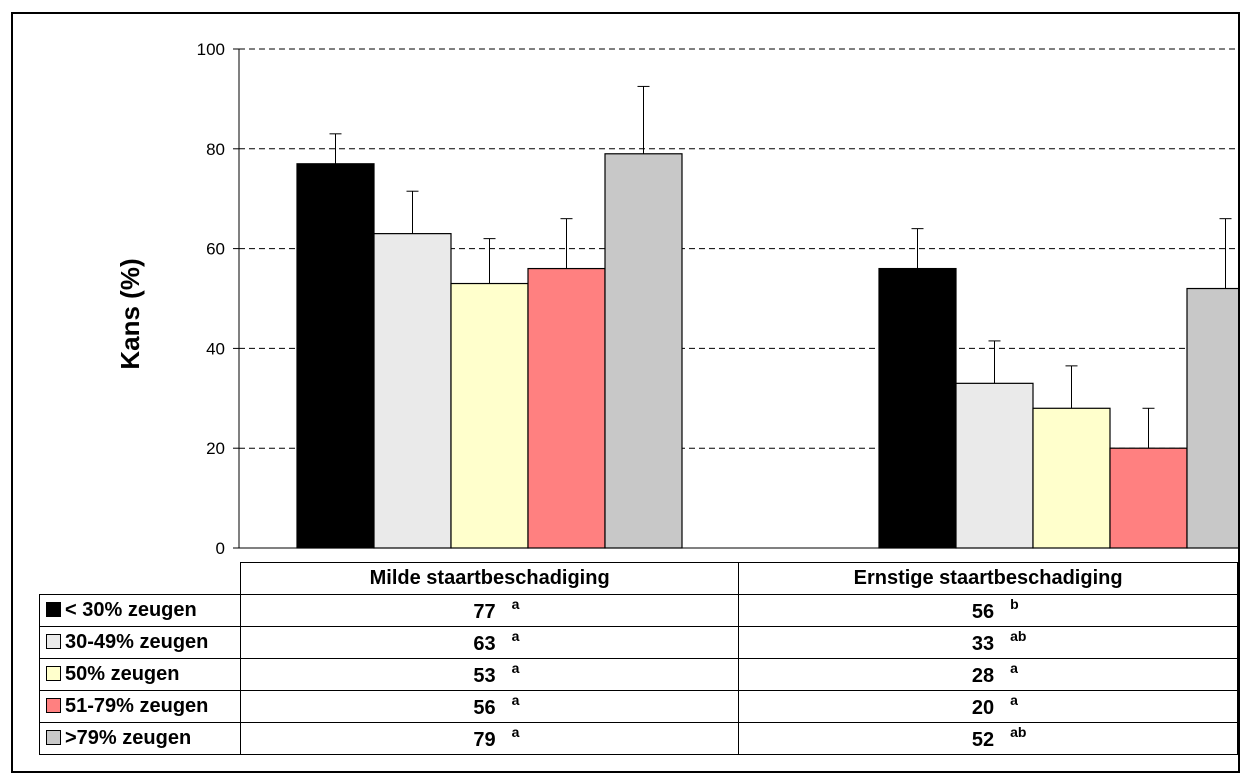 This screenshot has height=782, width=1254. I want to click on category-label: Milde staartbeschadiging, so click(490, 578).